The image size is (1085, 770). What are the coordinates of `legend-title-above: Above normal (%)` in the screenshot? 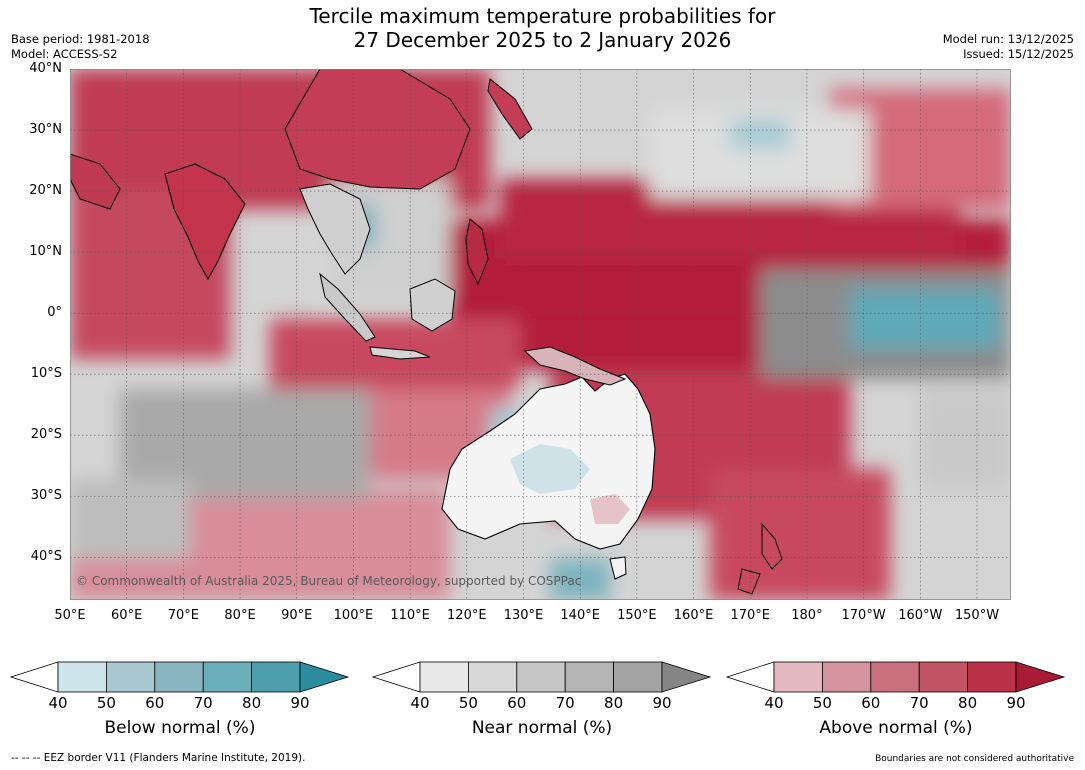 It's located at (896, 728).